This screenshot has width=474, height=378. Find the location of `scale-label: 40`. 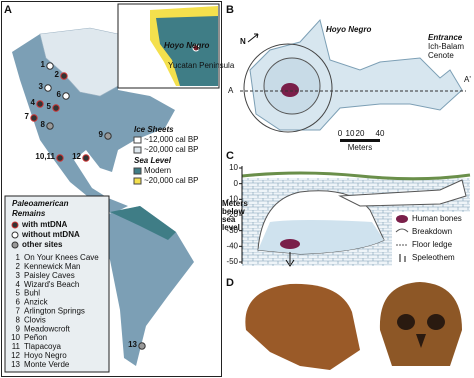

scale-label: 40 is located at coordinates (380, 133).